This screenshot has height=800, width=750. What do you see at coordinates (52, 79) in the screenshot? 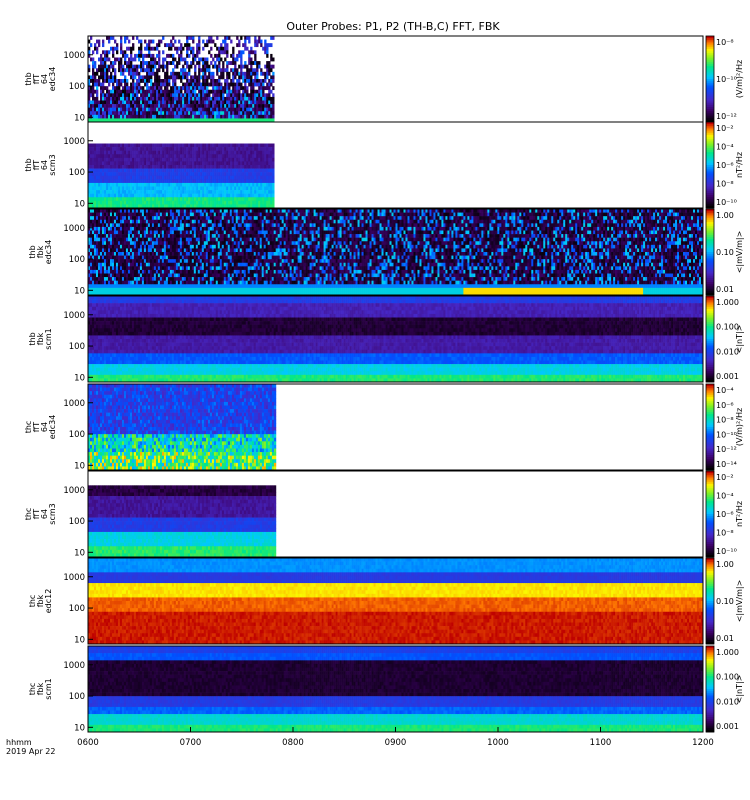
I see `y-axis-label-line: edc34` at bounding box center [52, 79].